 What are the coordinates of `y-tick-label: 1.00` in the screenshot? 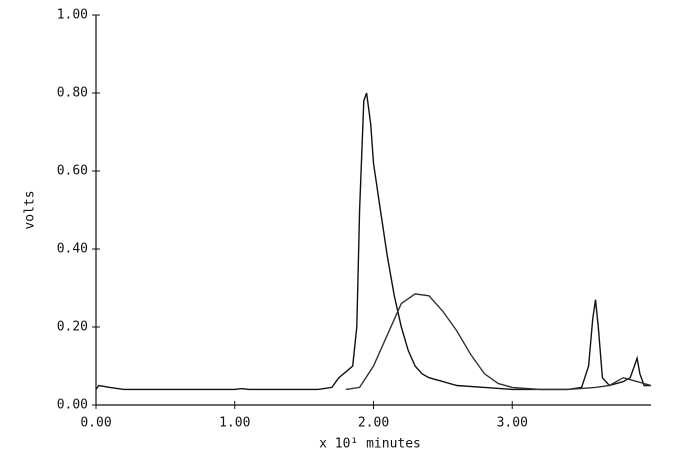 It's located at (72, 15).